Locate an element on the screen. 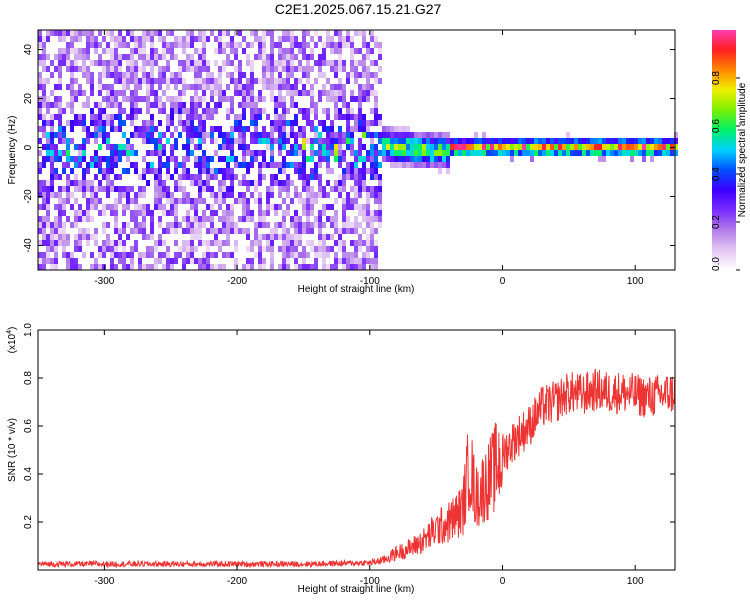  colorbar-tick-label: 0.2 is located at coordinates (716, 222).